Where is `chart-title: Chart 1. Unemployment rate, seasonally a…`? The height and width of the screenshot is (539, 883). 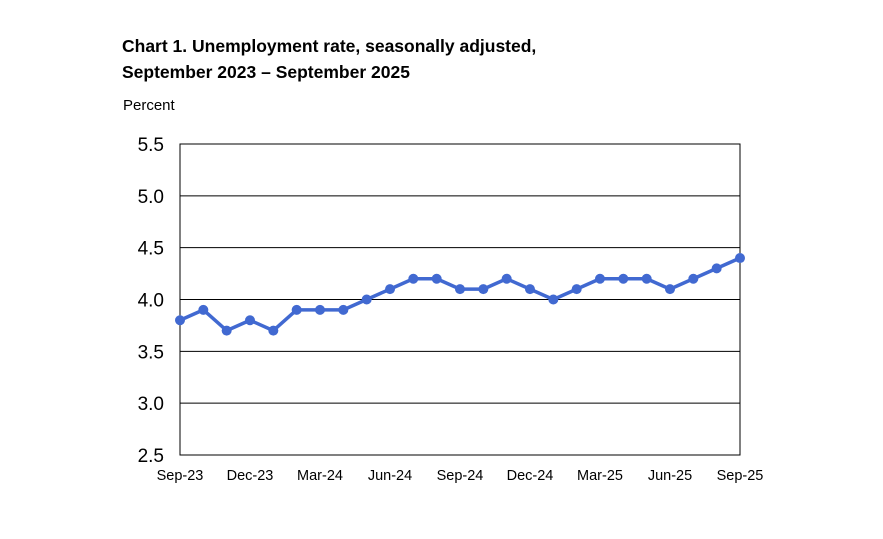 chart-title: Chart 1. Unemployment rate, seasonally a… is located at coordinates (329, 46).